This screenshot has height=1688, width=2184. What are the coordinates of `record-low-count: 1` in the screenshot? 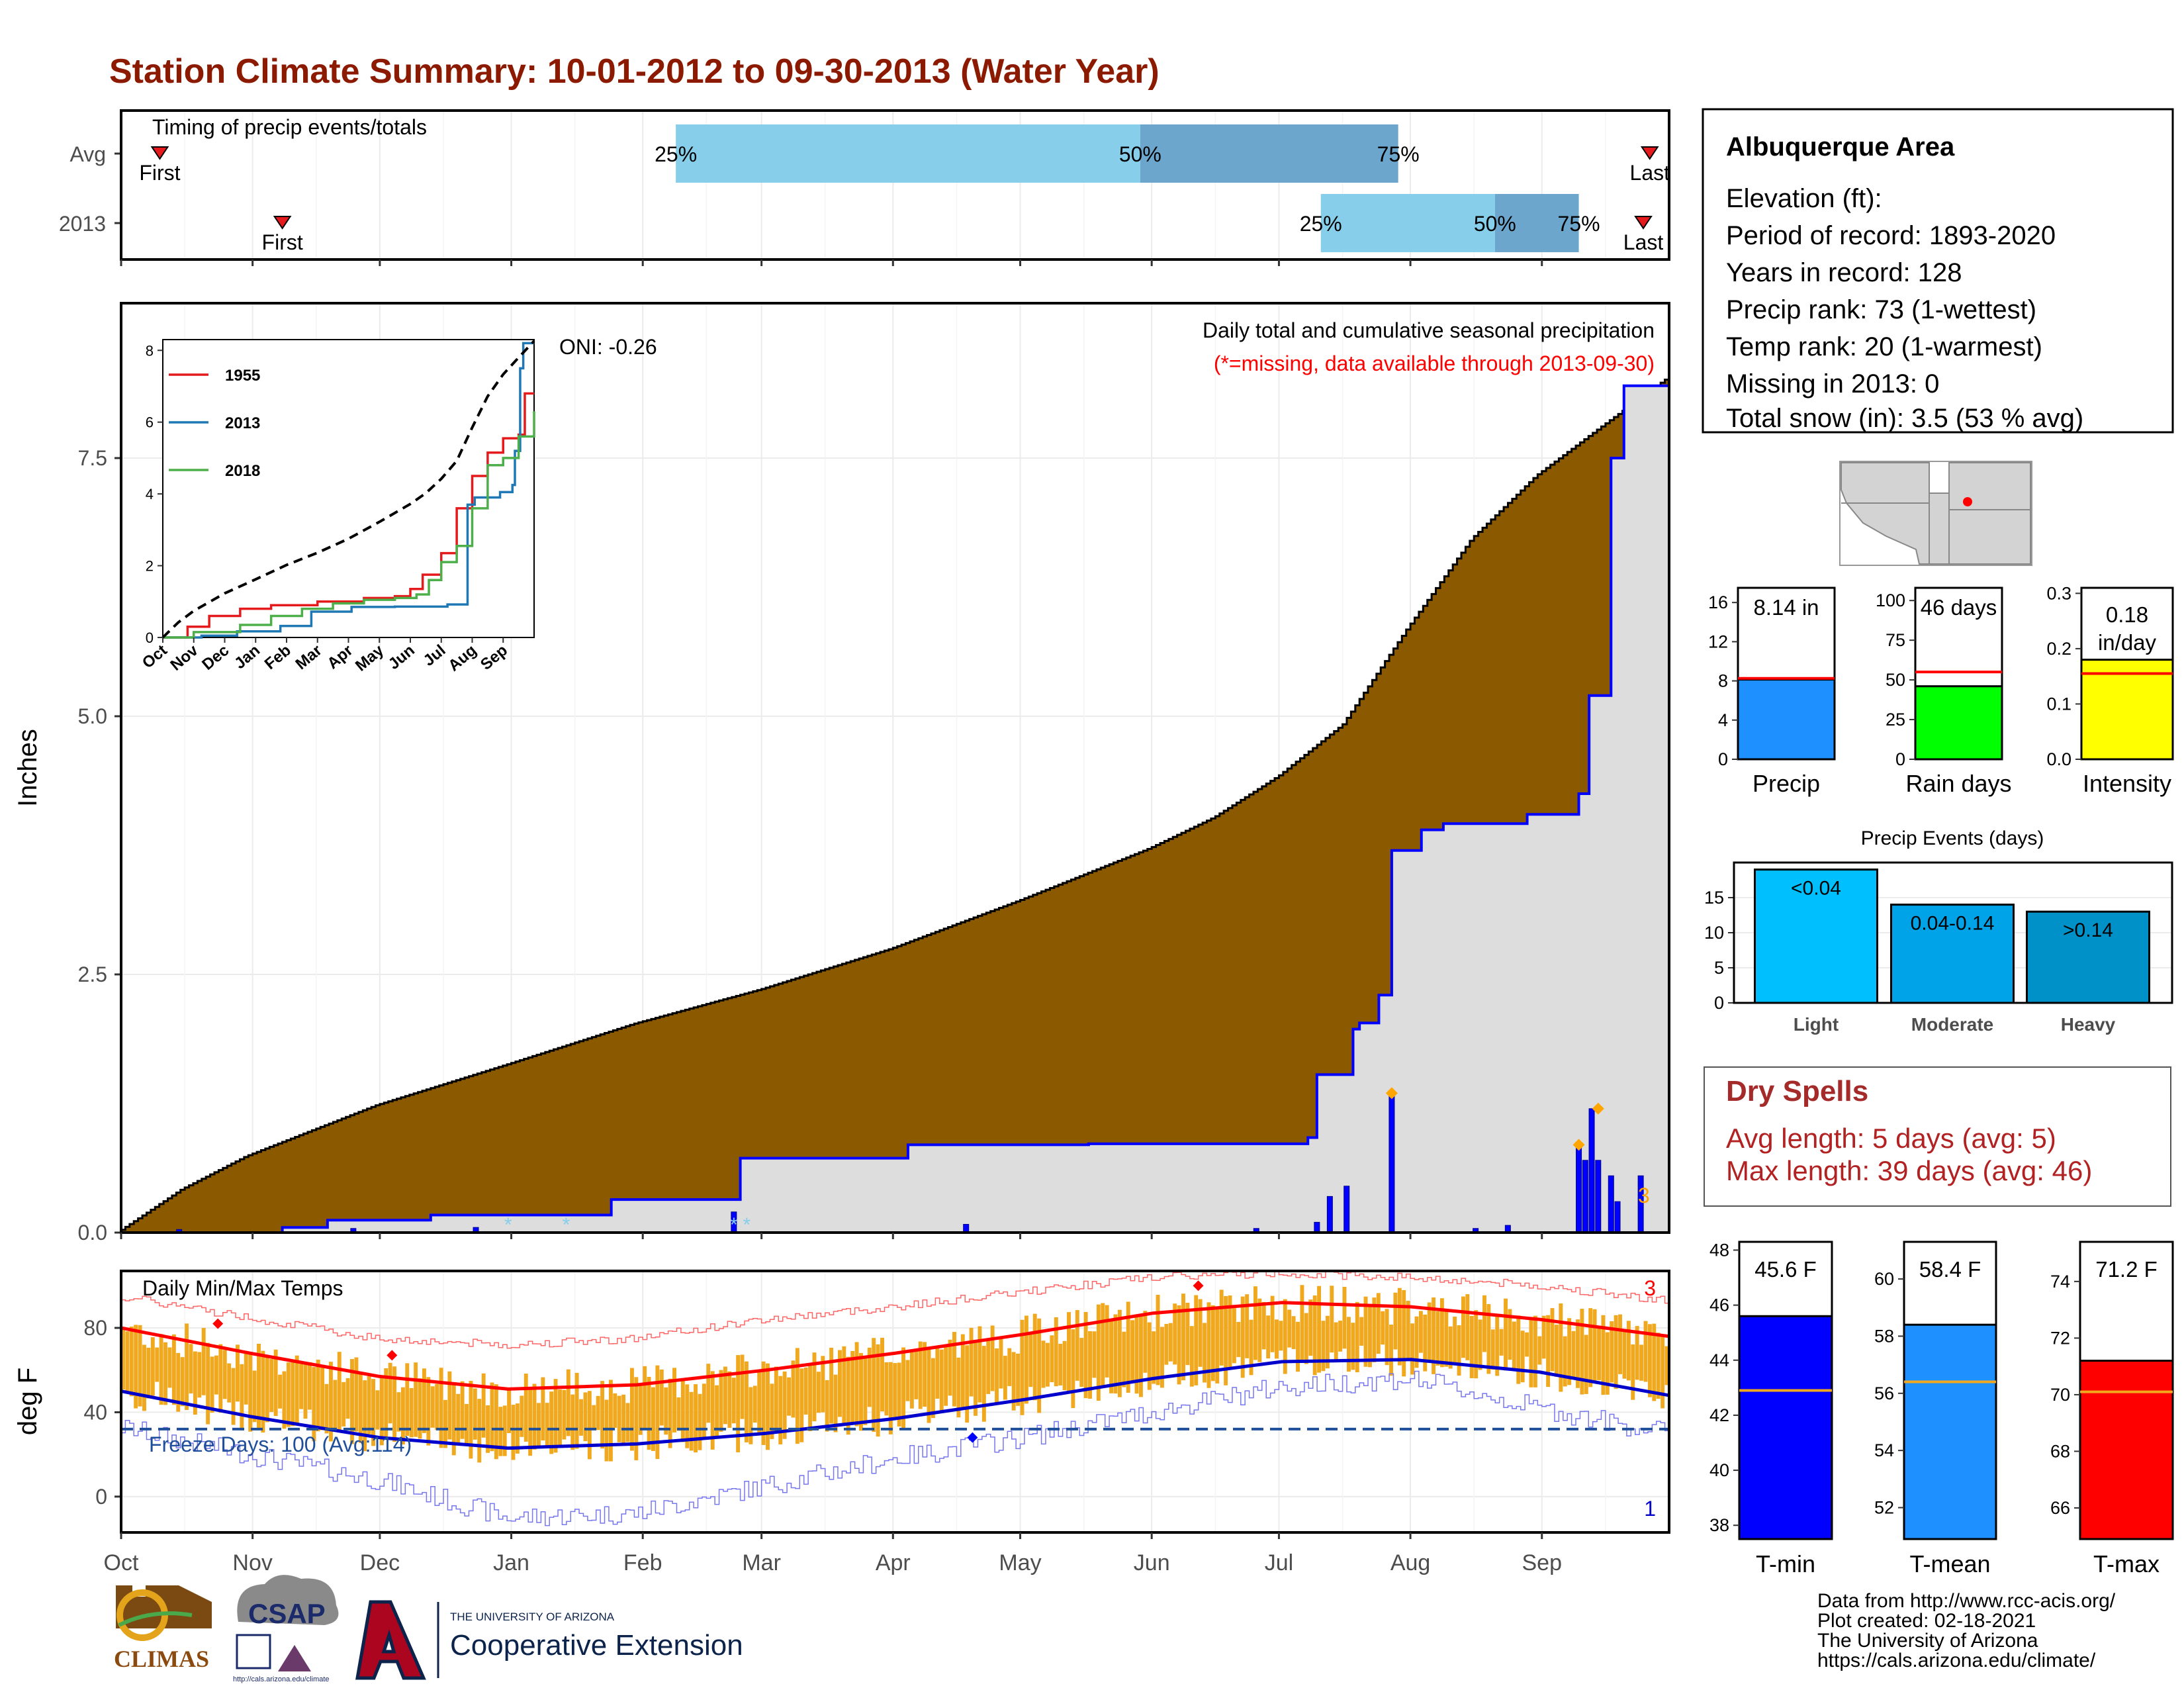 It's located at (1650, 1509).